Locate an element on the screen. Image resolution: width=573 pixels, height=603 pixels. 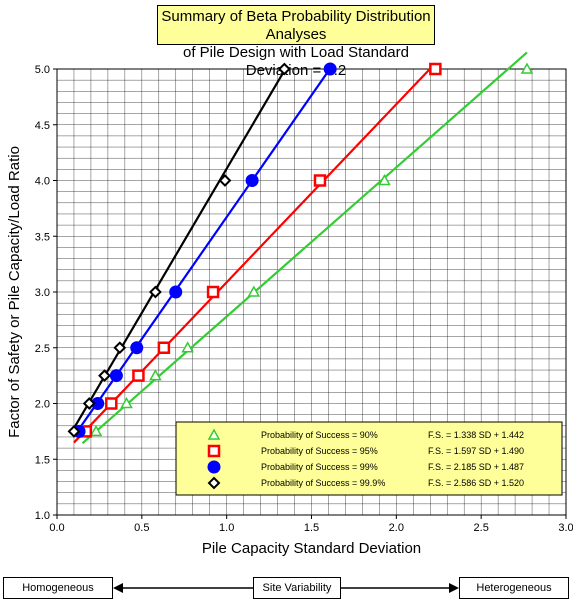
legend-series-name: Probability of Success = 95% is located at coordinates (319, 451).